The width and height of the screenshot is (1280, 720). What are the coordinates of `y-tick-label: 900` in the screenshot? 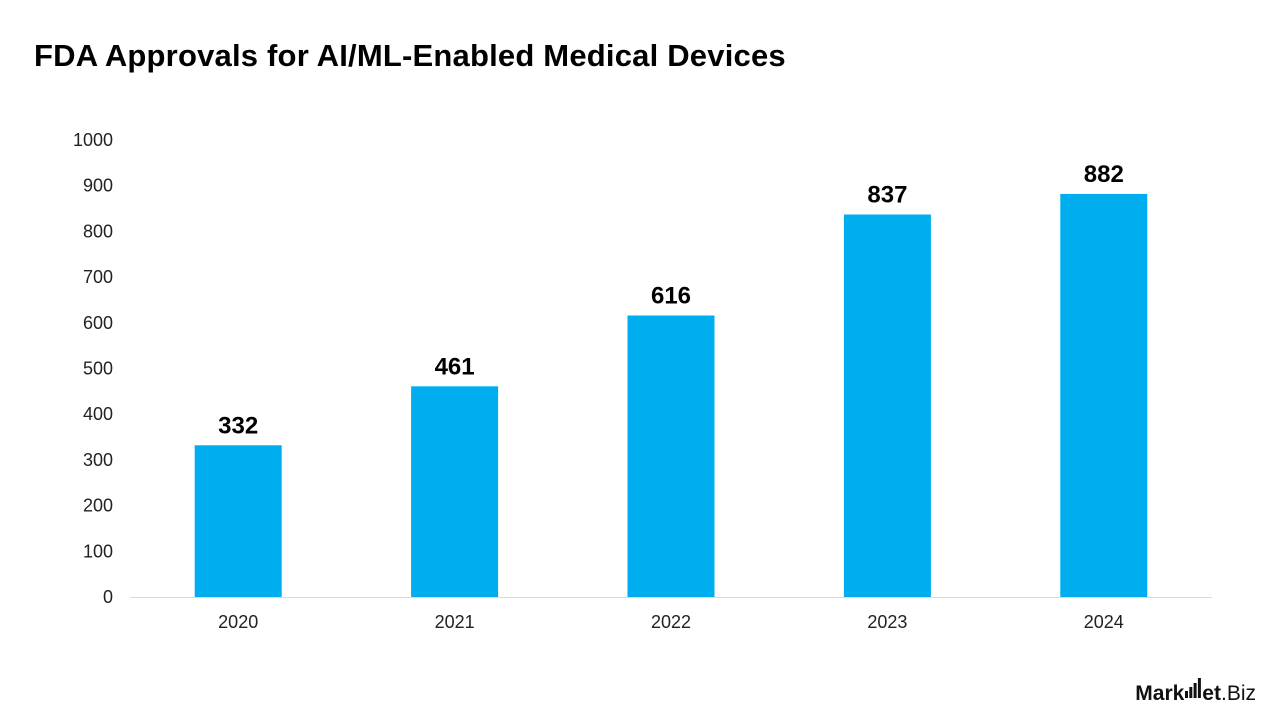 It's located at (98, 186).